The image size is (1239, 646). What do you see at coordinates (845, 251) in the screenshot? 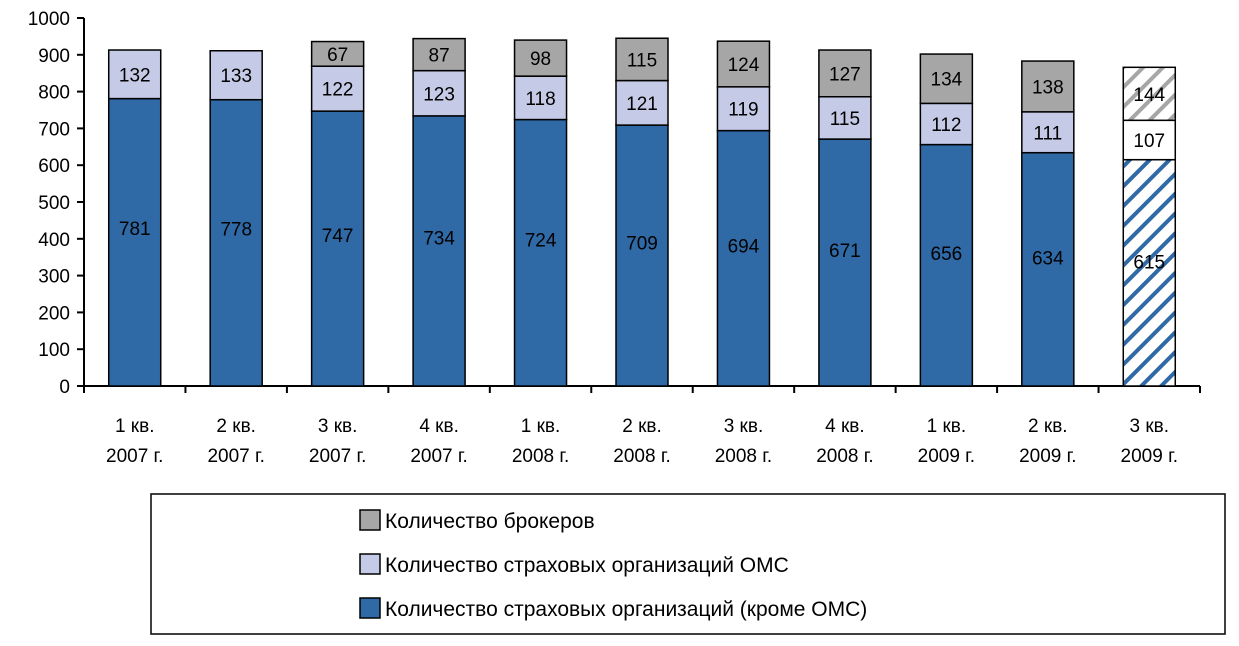
I see `data-label: 671` at bounding box center [845, 251].